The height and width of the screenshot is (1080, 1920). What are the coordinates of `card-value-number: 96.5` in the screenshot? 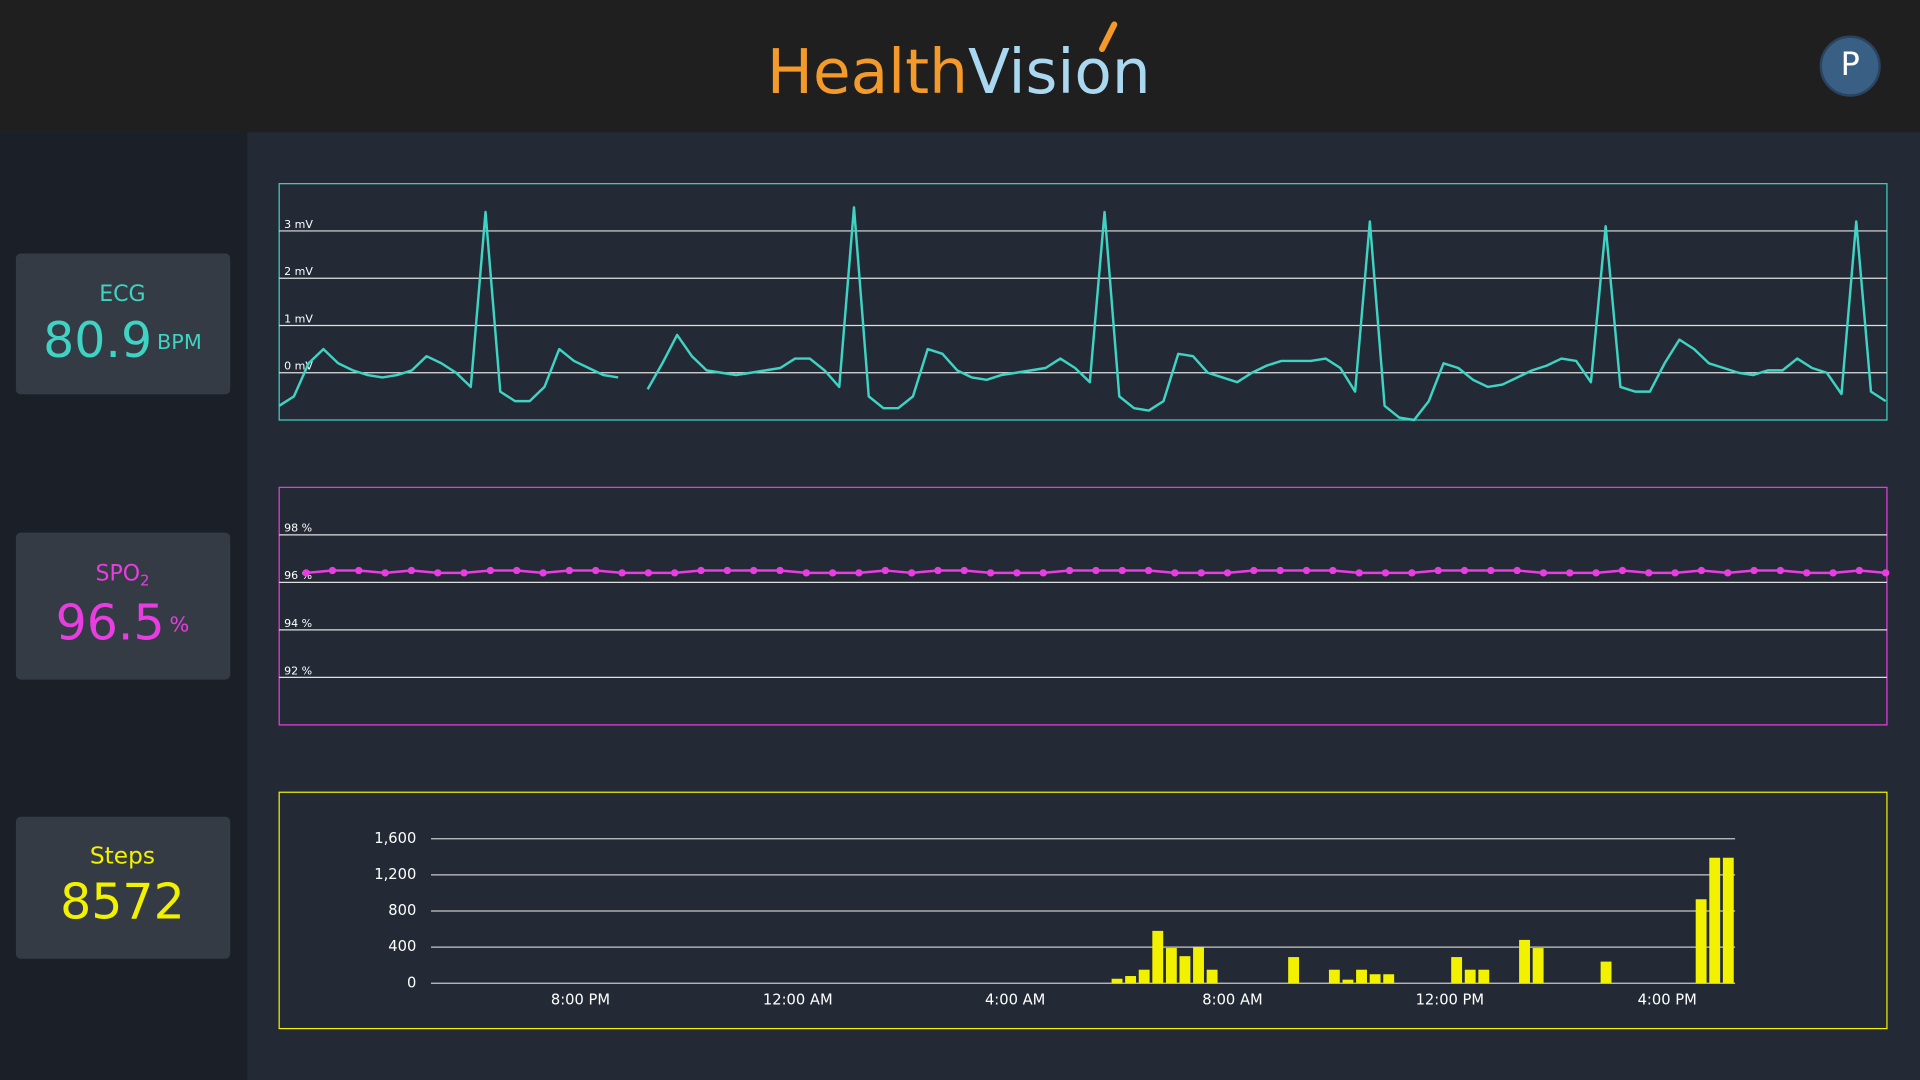 It's located at (110, 622).